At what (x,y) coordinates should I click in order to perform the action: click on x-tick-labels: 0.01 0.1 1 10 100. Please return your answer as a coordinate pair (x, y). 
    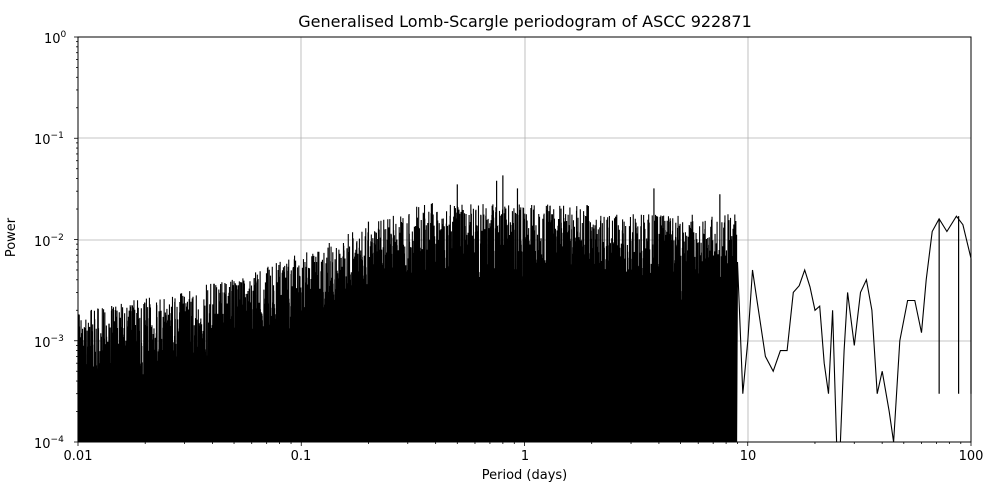
    Looking at the image, I should click on (524, 456).